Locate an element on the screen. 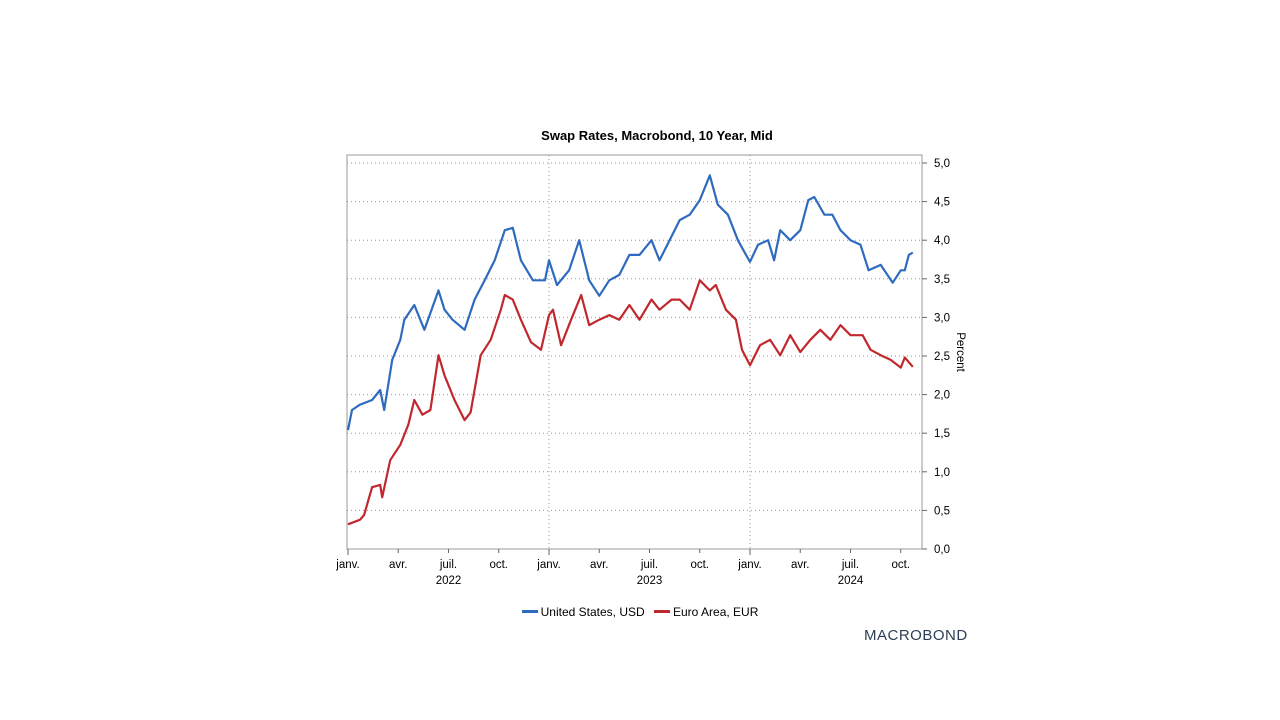 This screenshot has width=1280, height=720. legend: United States, USD Euro Area, EUR is located at coordinates (640, 610).